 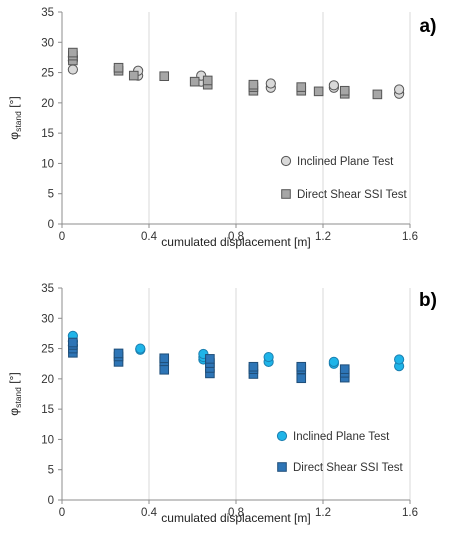 I want to click on panel-label: a), so click(x=428, y=26).